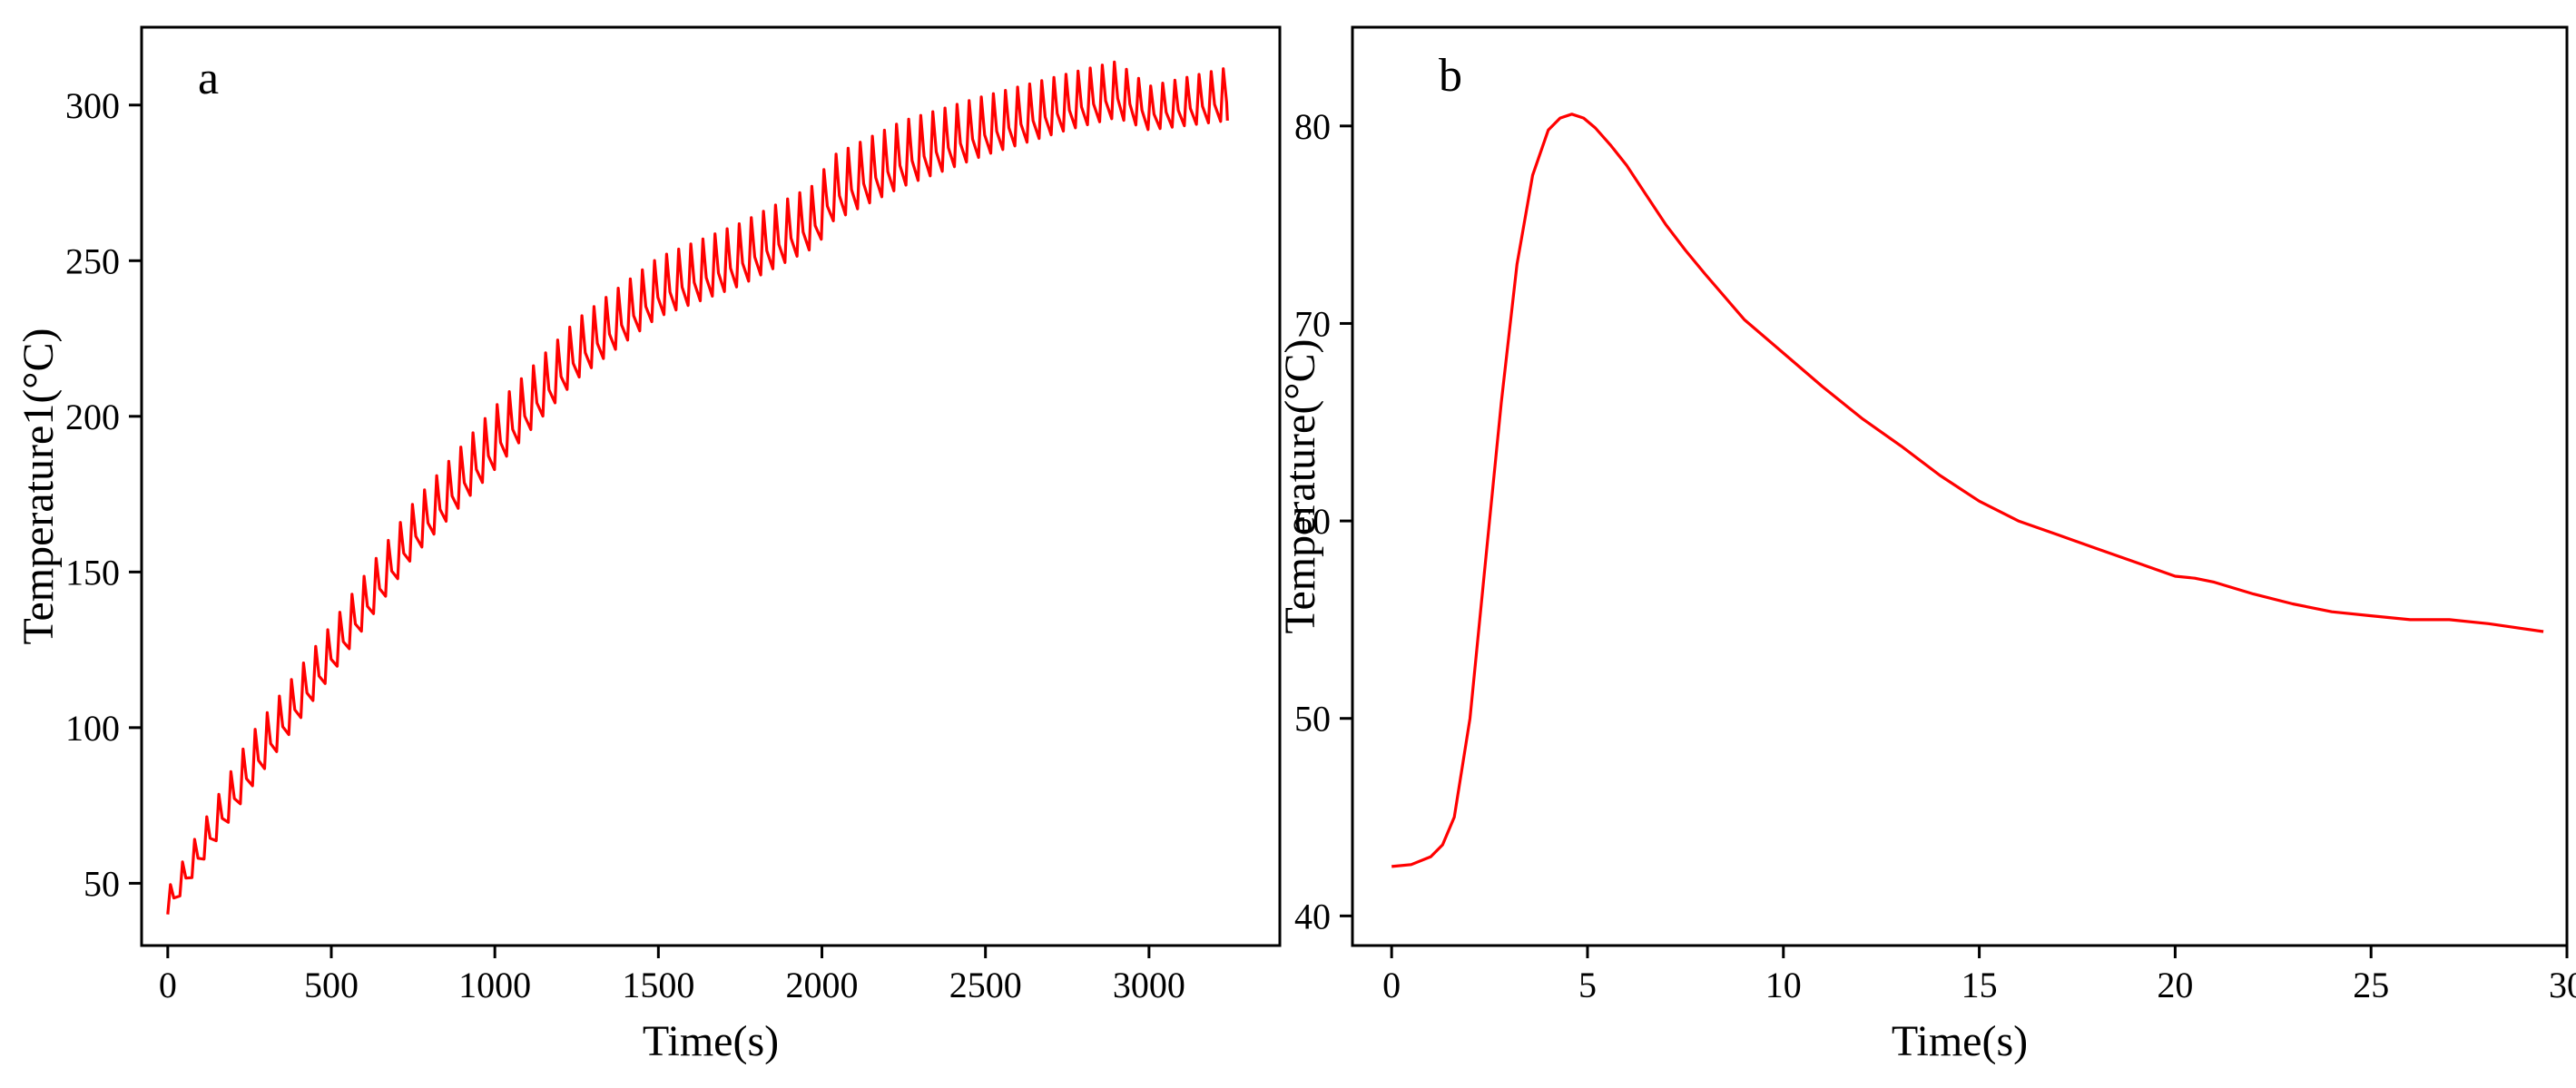 This screenshot has height=1088, width=2576. Describe the element at coordinates (92, 572) in the screenshot. I see `y-tick-label: 150` at that location.